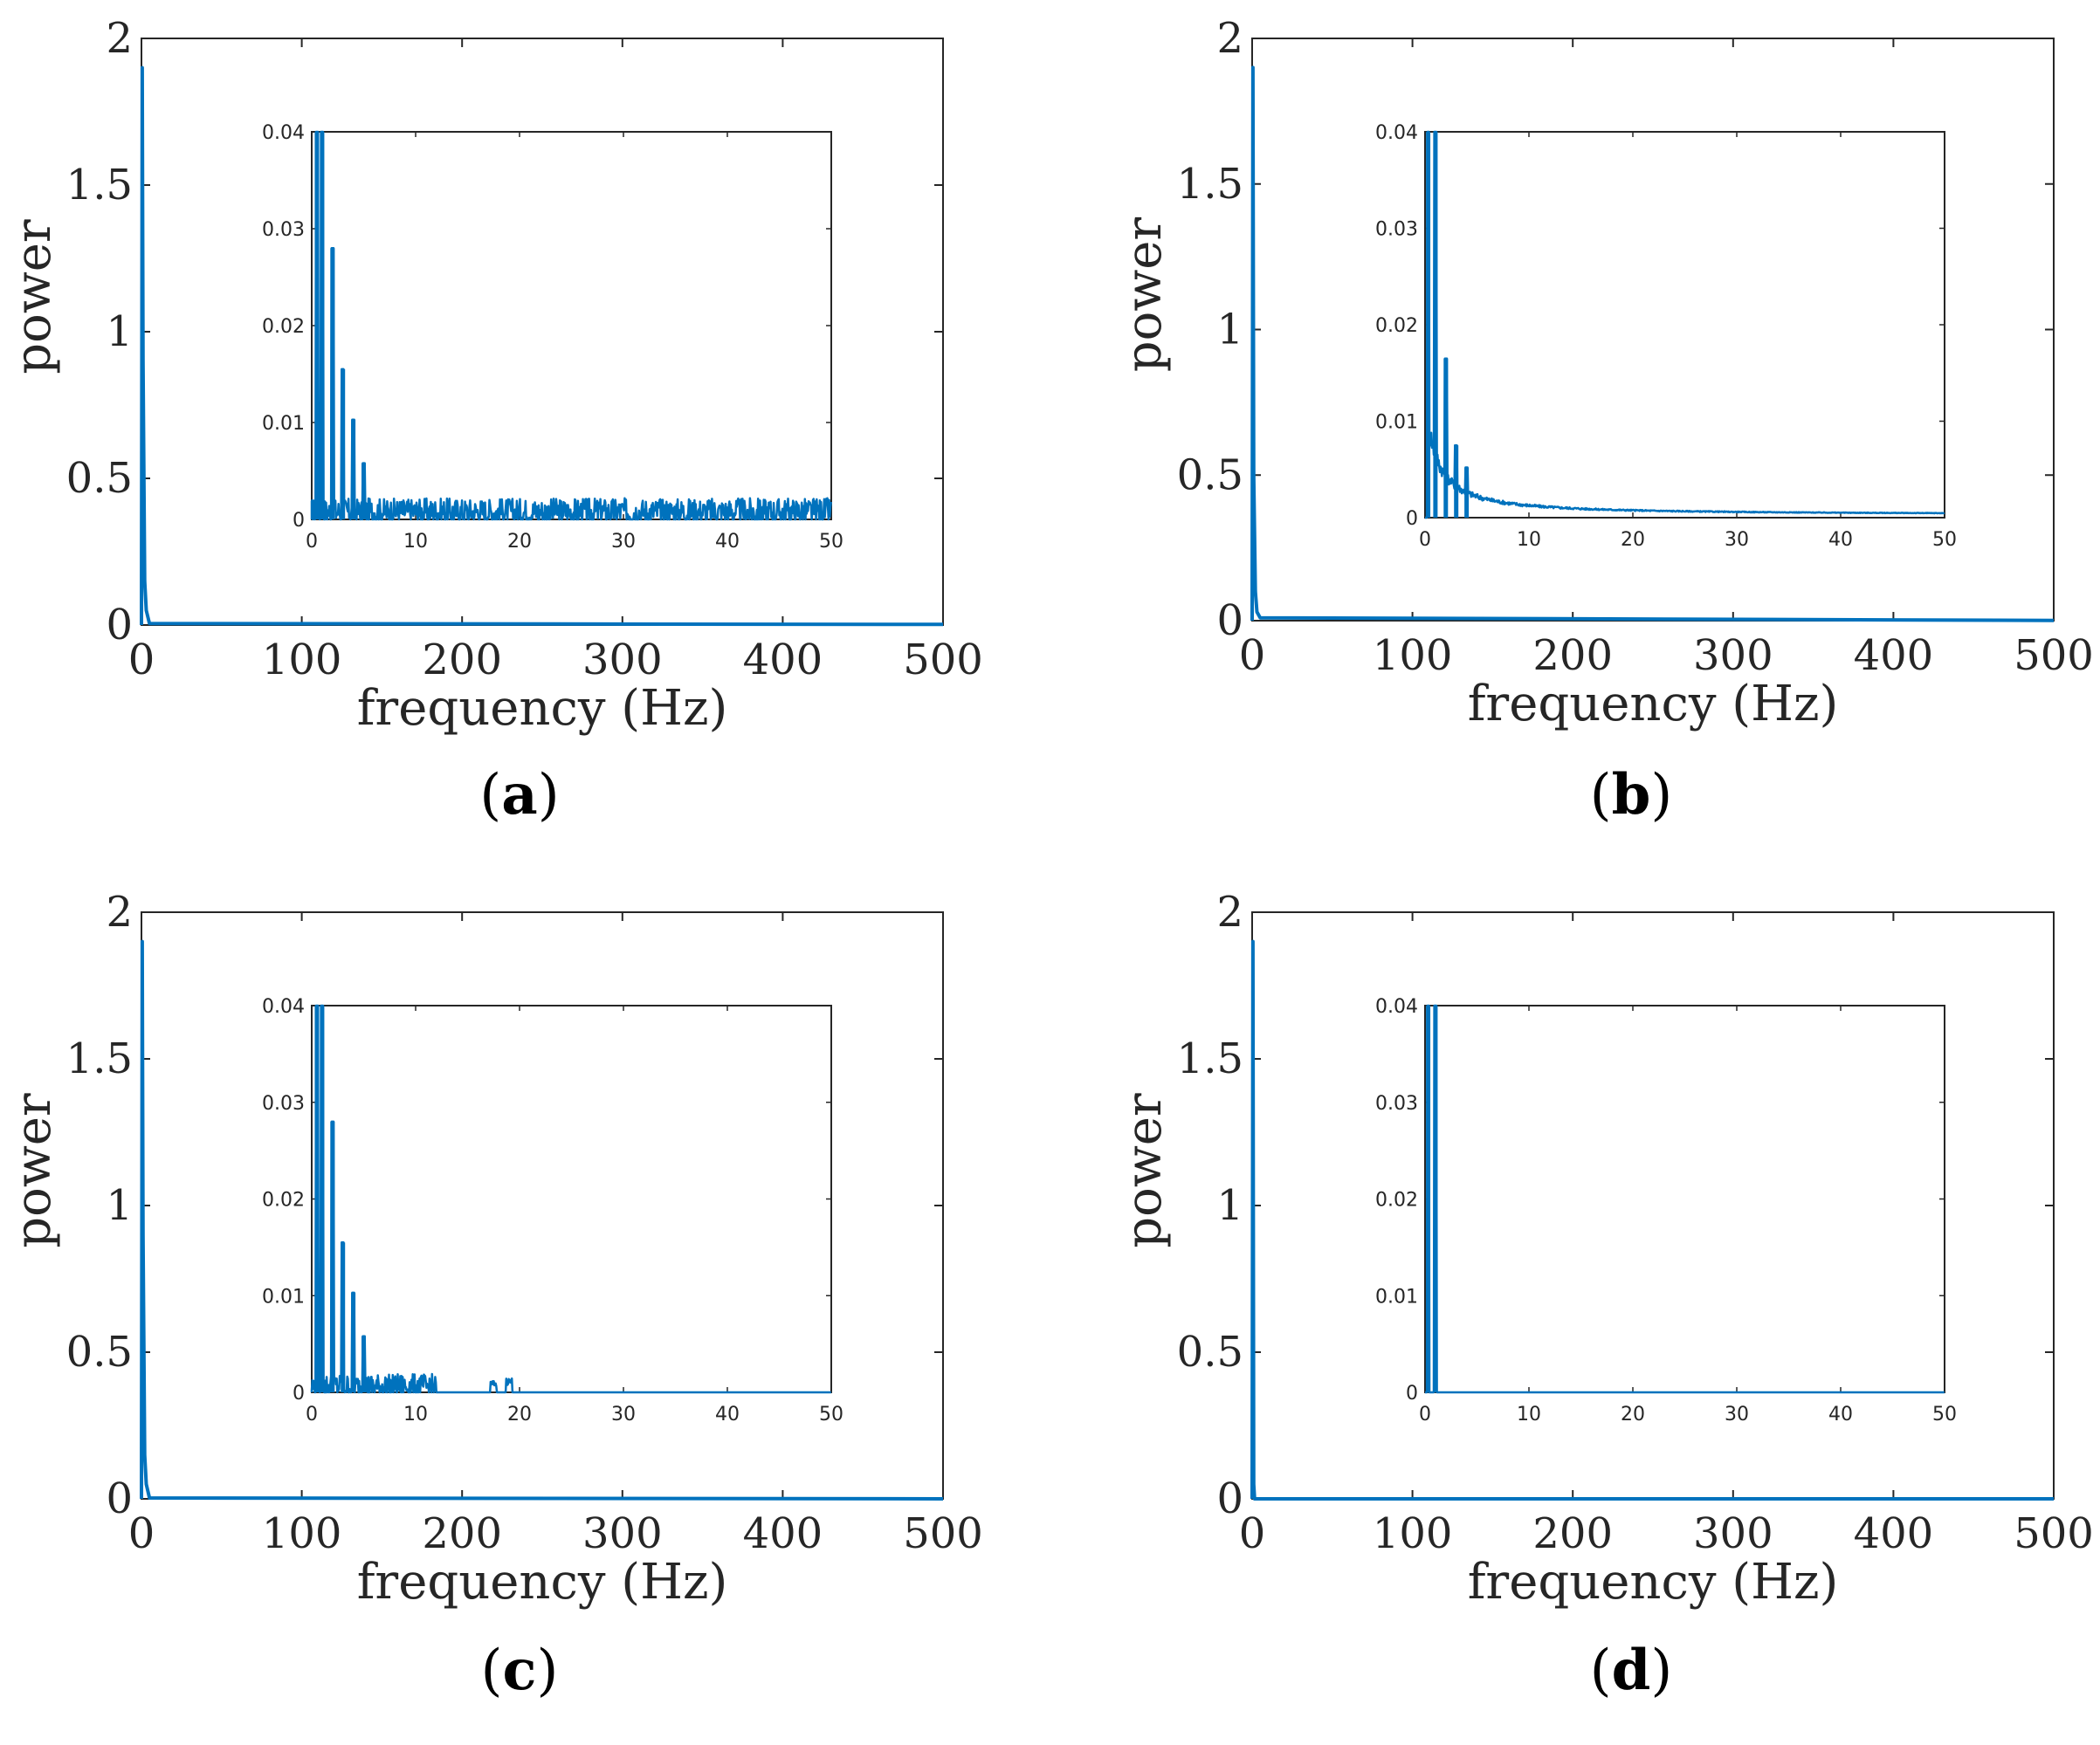 The image size is (2100, 1745). What do you see at coordinates (462, 1534) in the screenshot?
I see `x-tick-label: 200` at bounding box center [462, 1534].